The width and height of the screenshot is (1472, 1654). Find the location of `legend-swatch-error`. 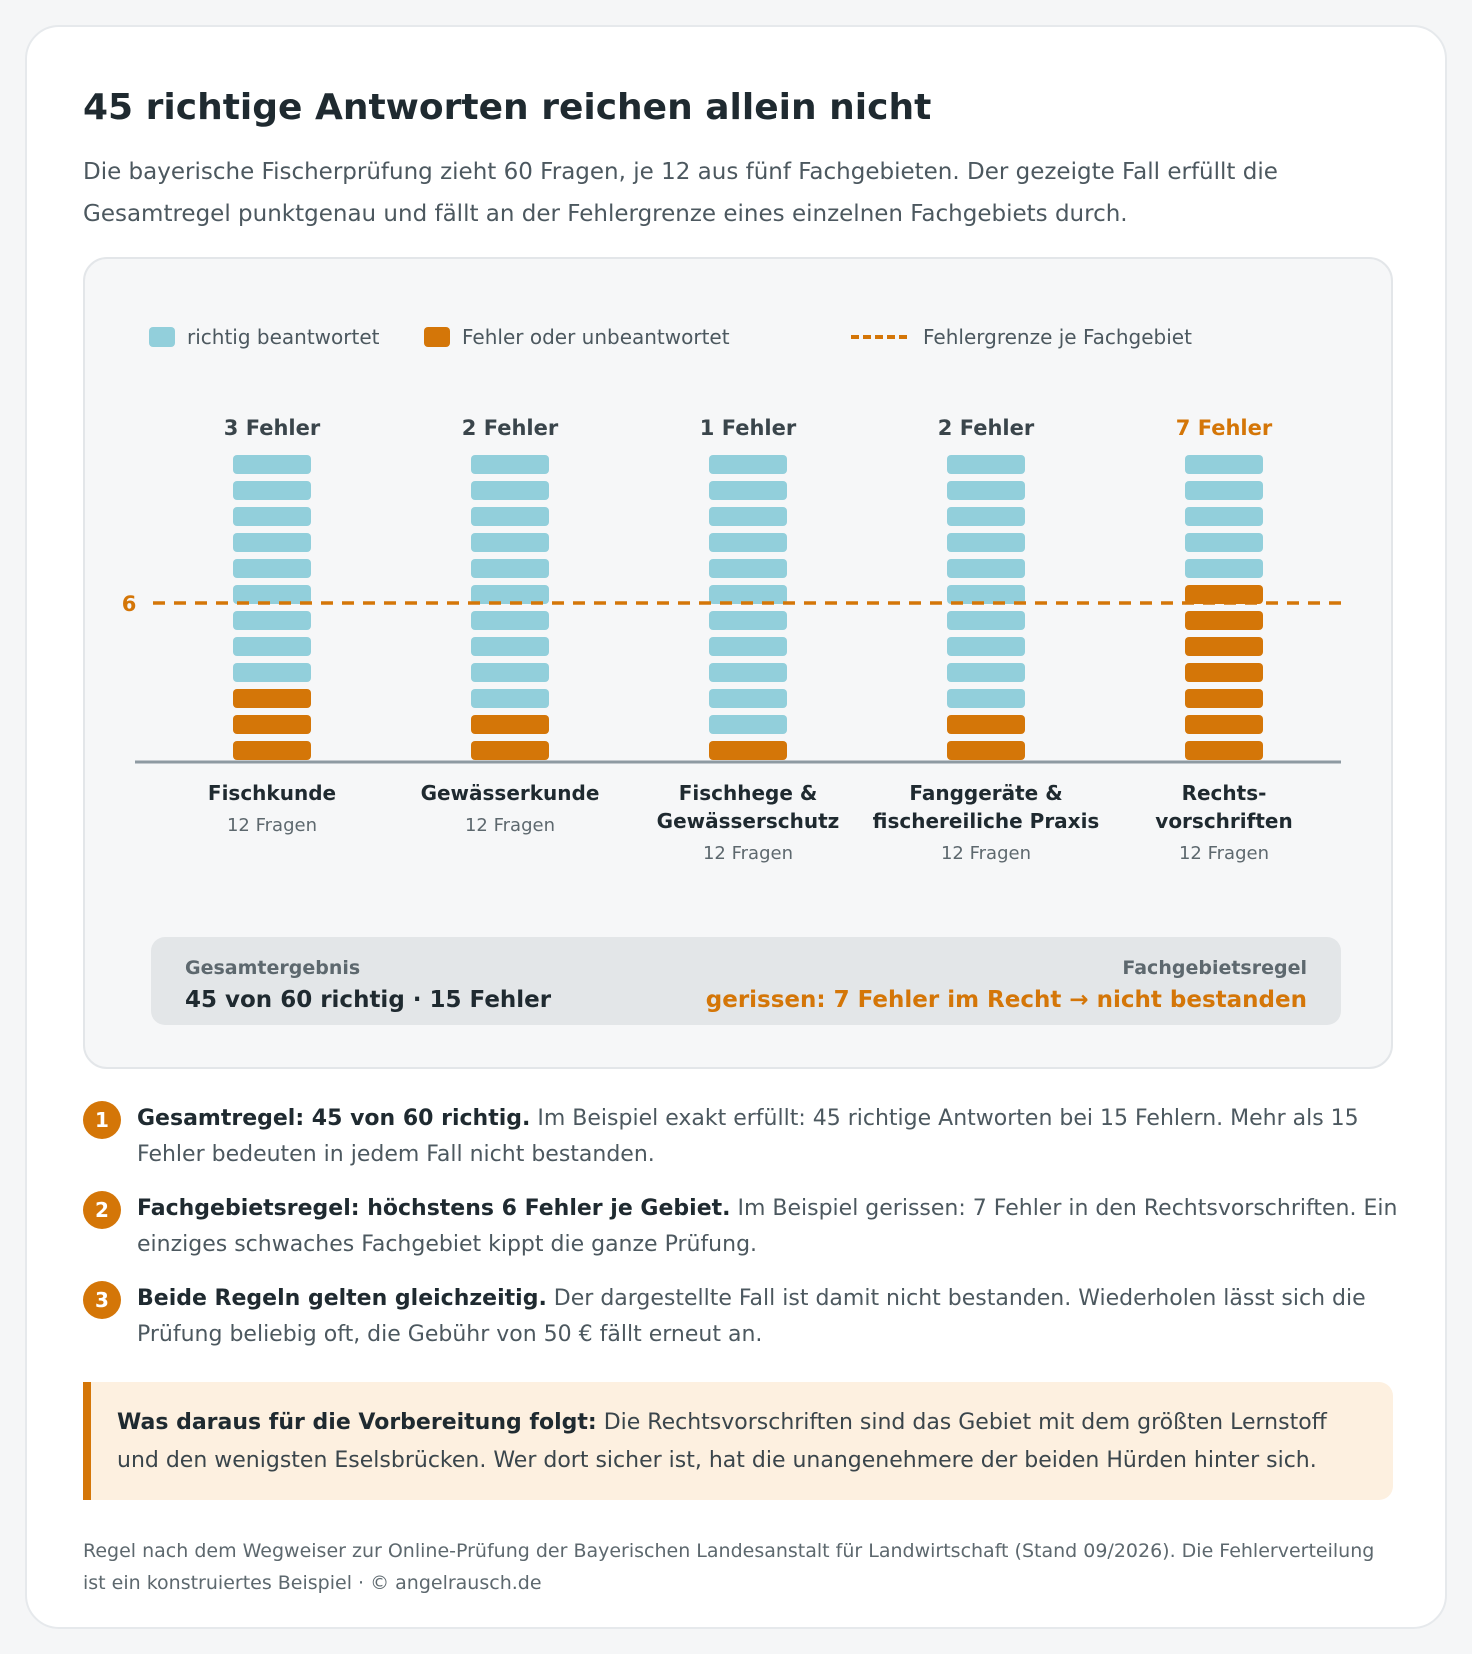

legend-swatch-error is located at coordinates (437, 337).